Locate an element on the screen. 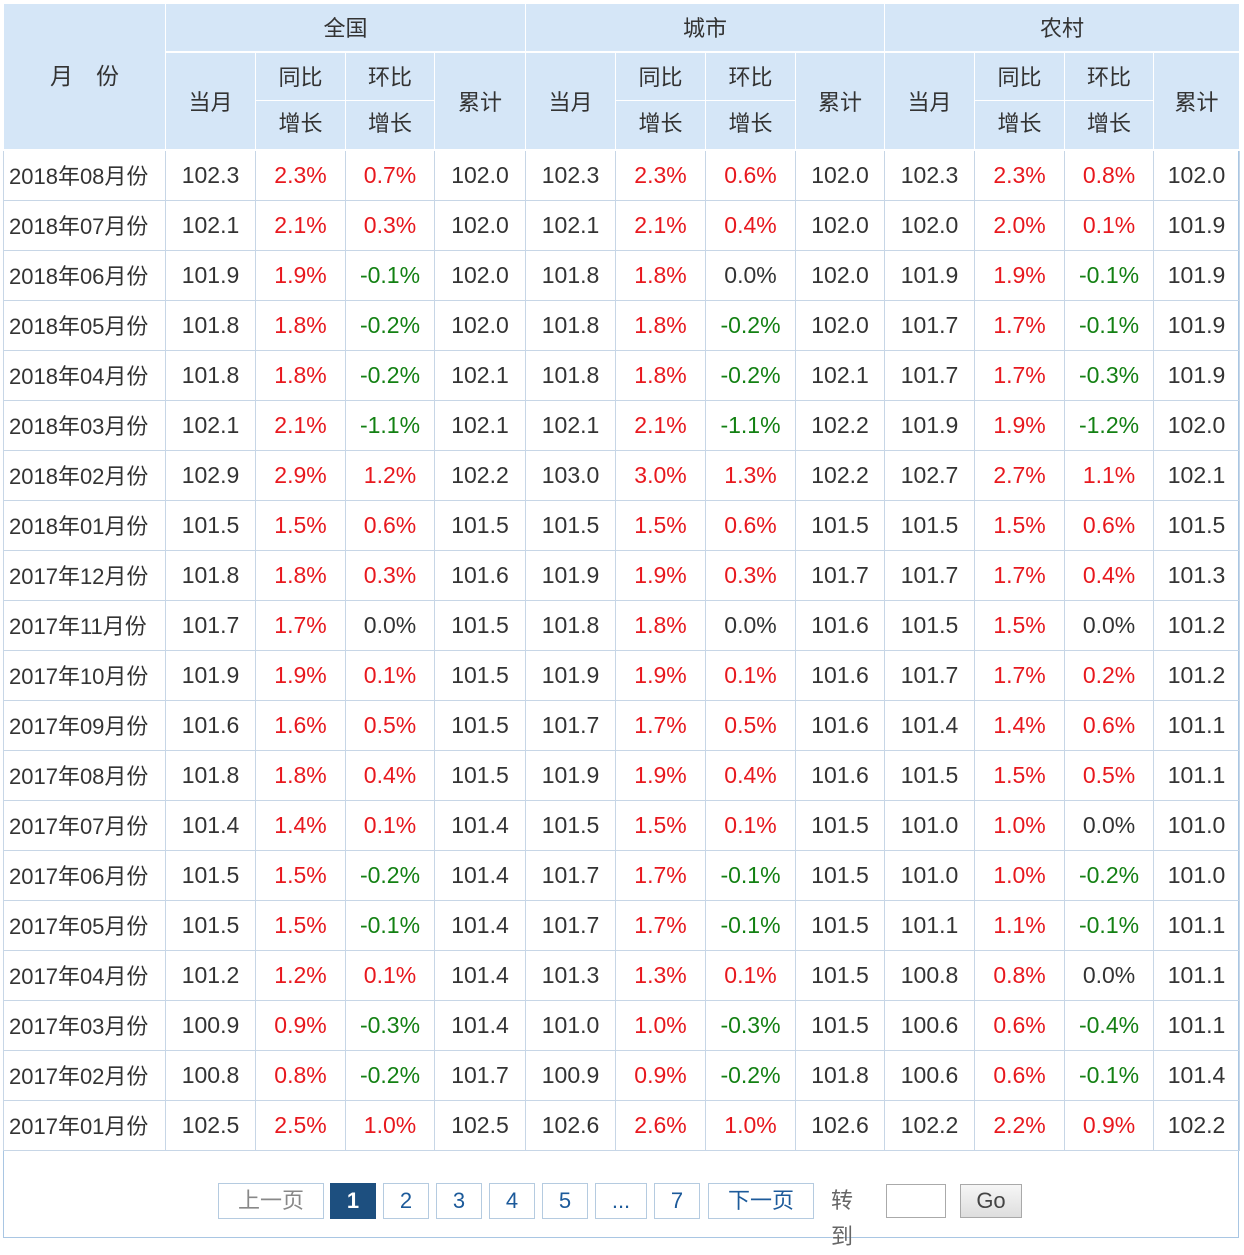  page-button-5: 5 is located at coordinates (565, 1201).